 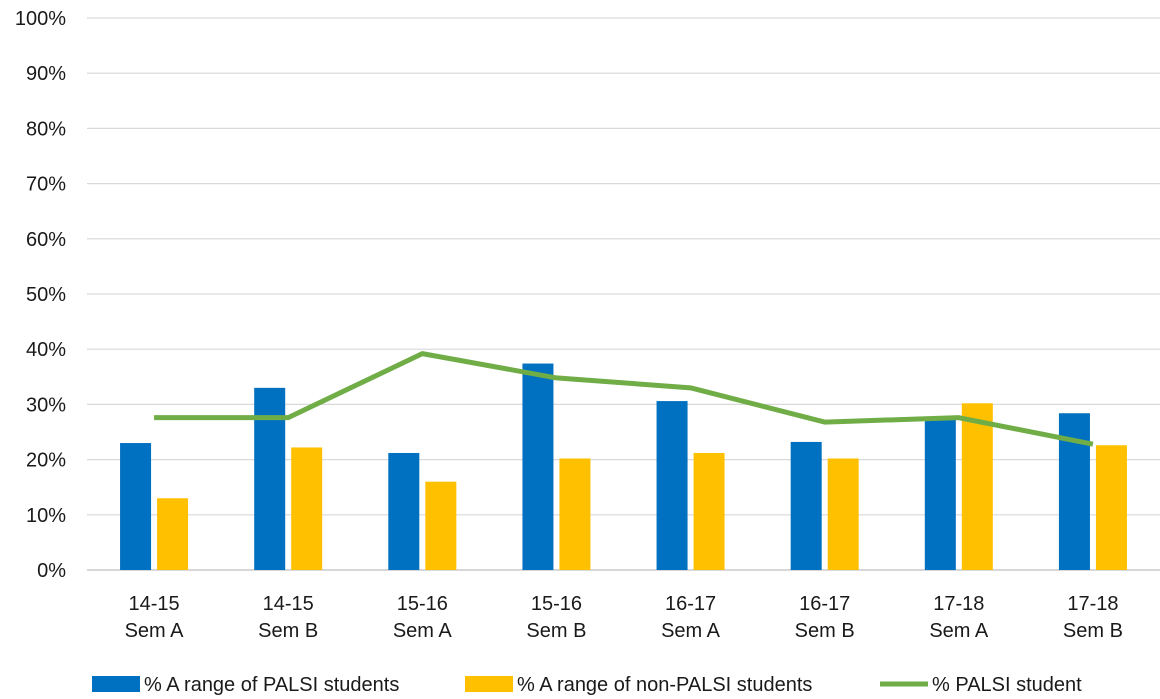 I want to click on y-tick-label: 60%, so click(x=46, y=240).